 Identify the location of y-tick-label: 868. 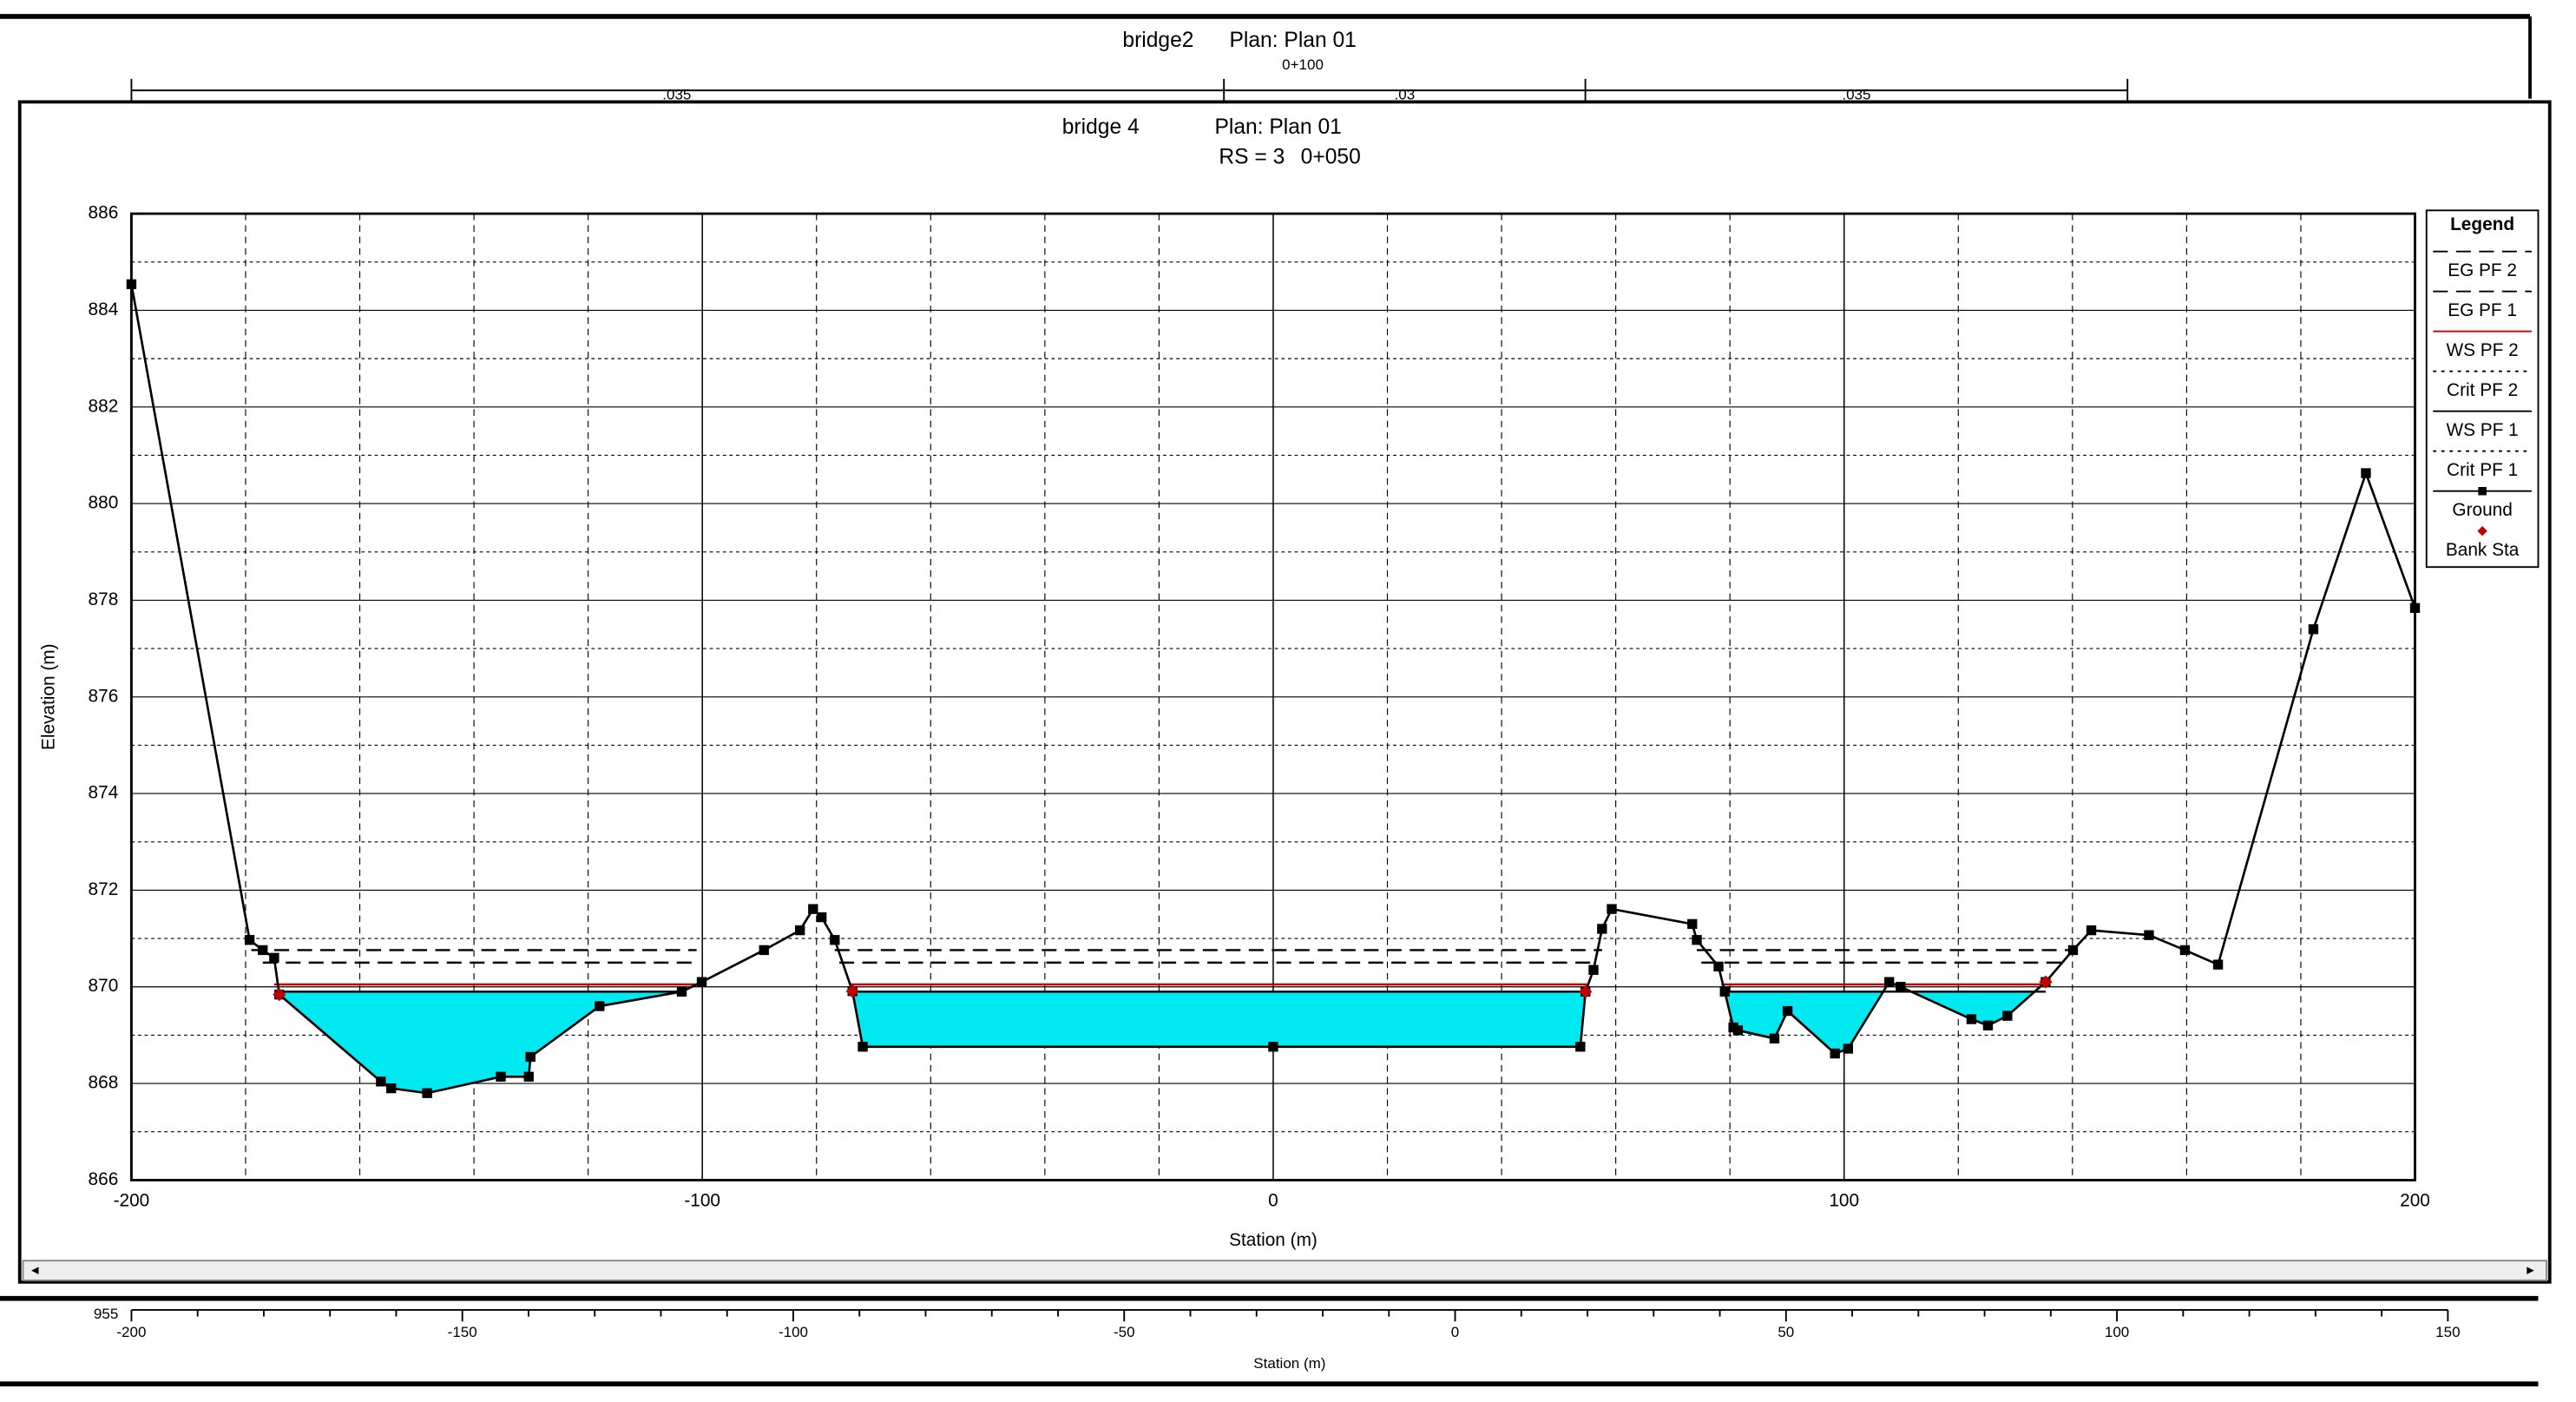
(104, 1083).